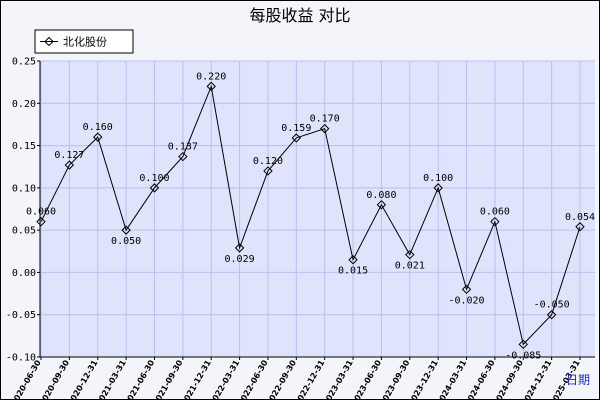 Image resolution: width=600 pixels, height=400 pixels. I want to click on y-tick-label: -0.10, so click(21, 358).